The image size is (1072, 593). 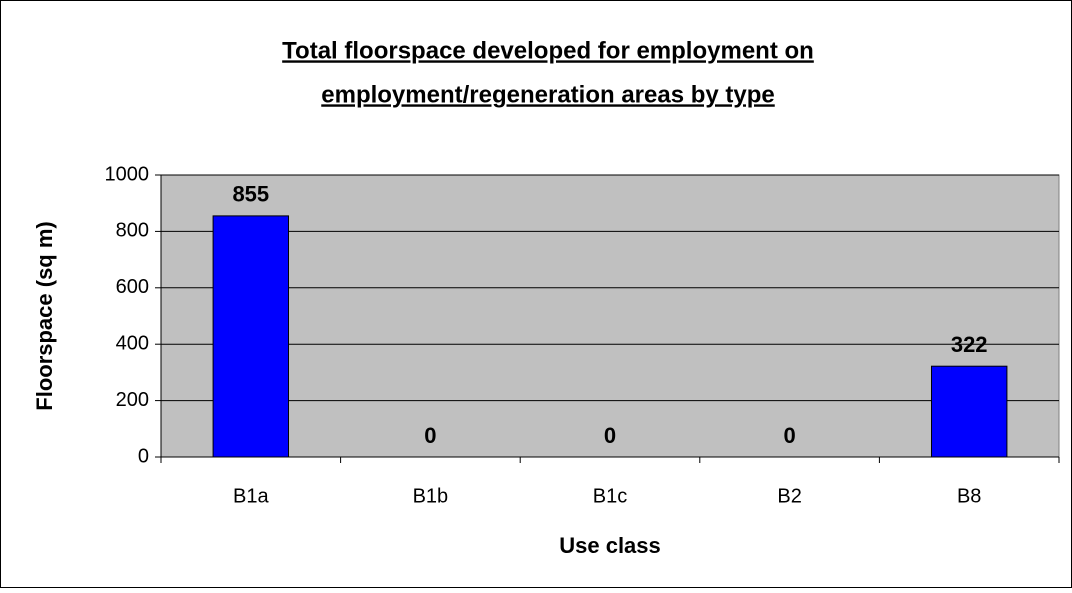 I want to click on data-label: 322, so click(x=969, y=344).